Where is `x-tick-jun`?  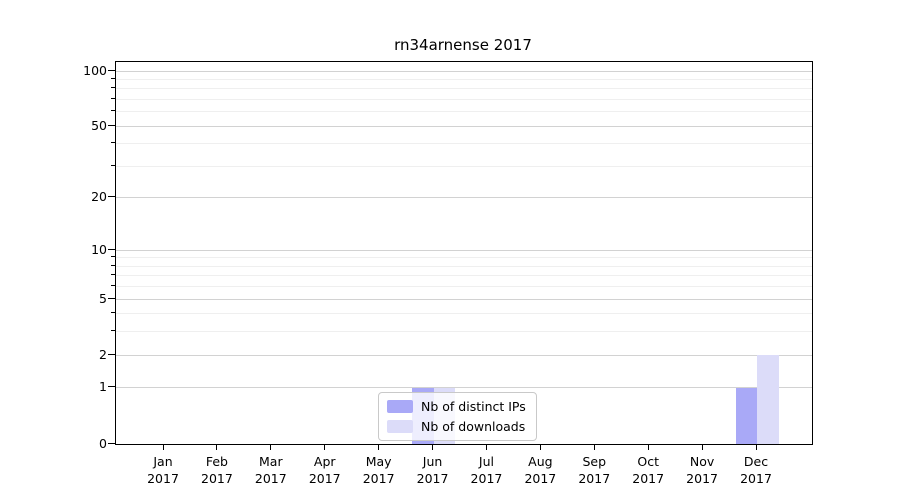 x-tick-jun is located at coordinates (433, 447).